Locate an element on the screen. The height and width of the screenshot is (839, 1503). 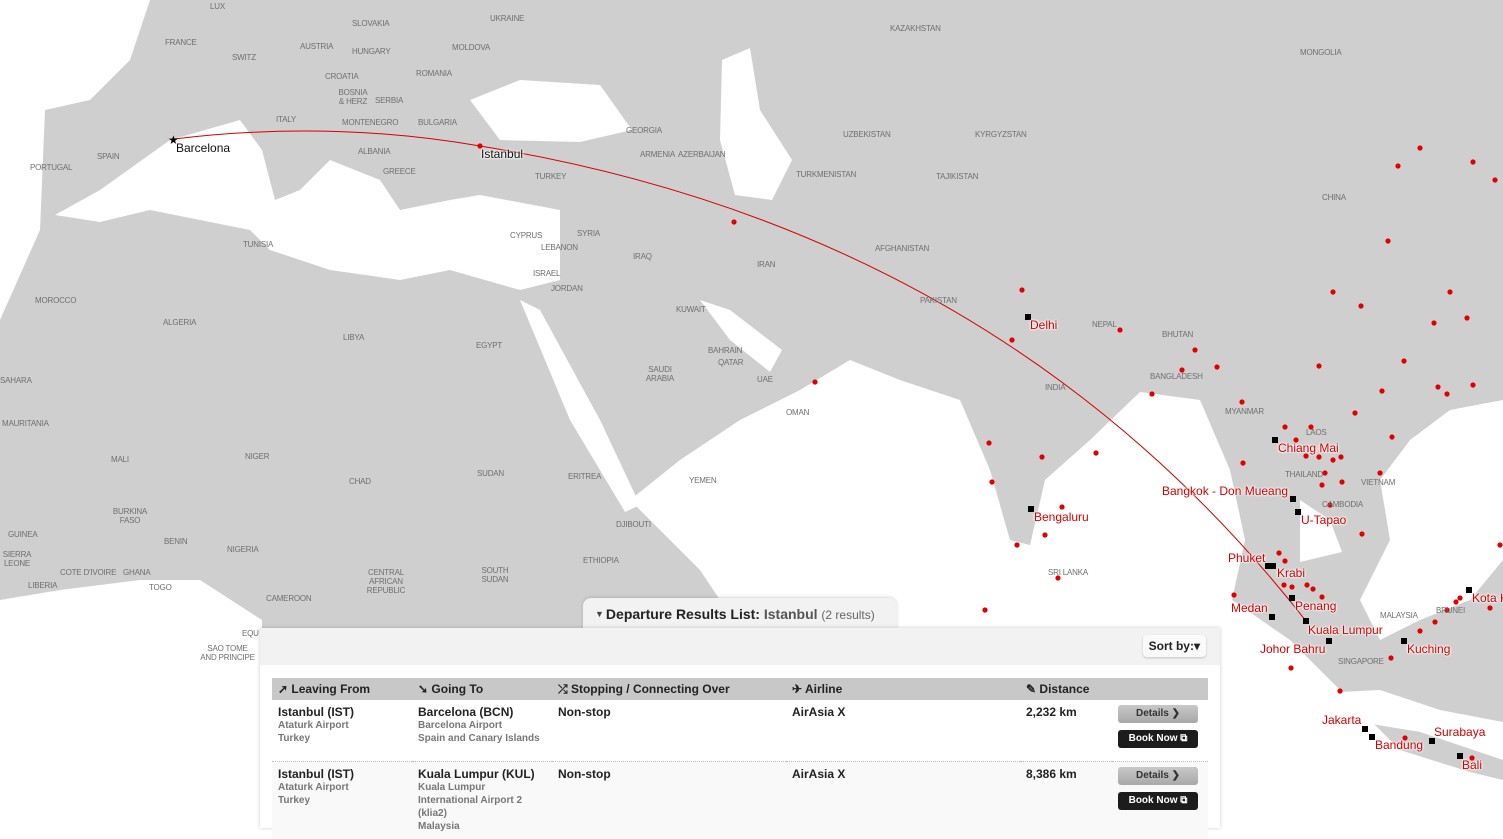
city-label: Phuket is located at coordinates (1246, 558).